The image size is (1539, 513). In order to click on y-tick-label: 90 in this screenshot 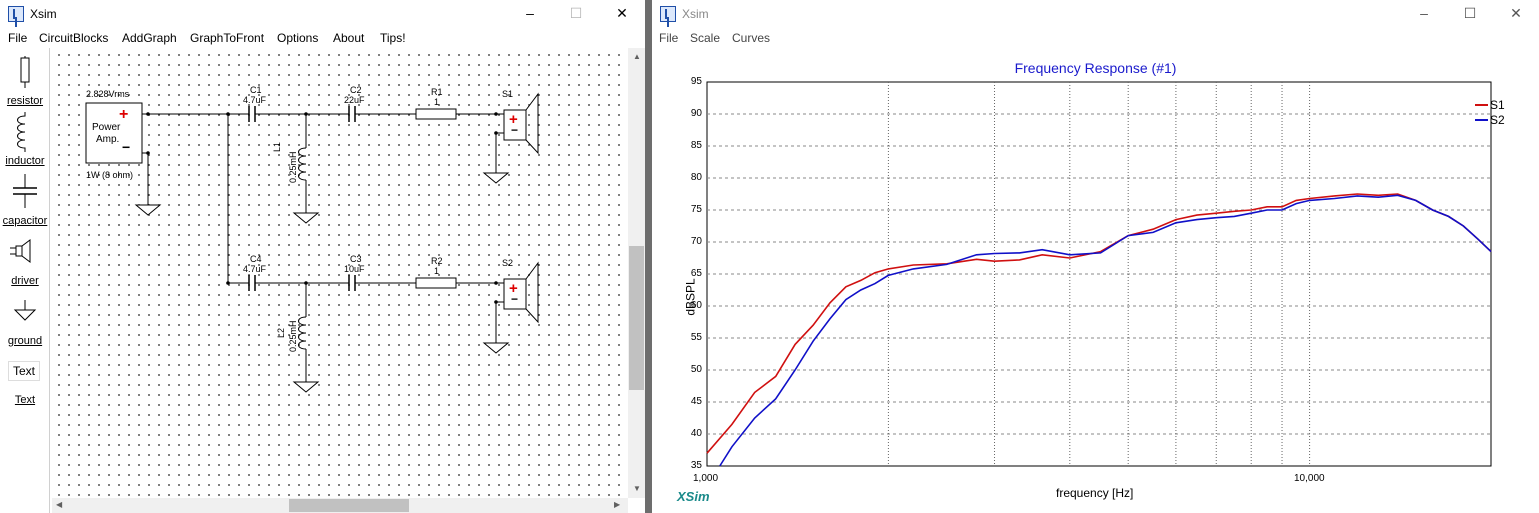, I will do `click(696, 113)`.